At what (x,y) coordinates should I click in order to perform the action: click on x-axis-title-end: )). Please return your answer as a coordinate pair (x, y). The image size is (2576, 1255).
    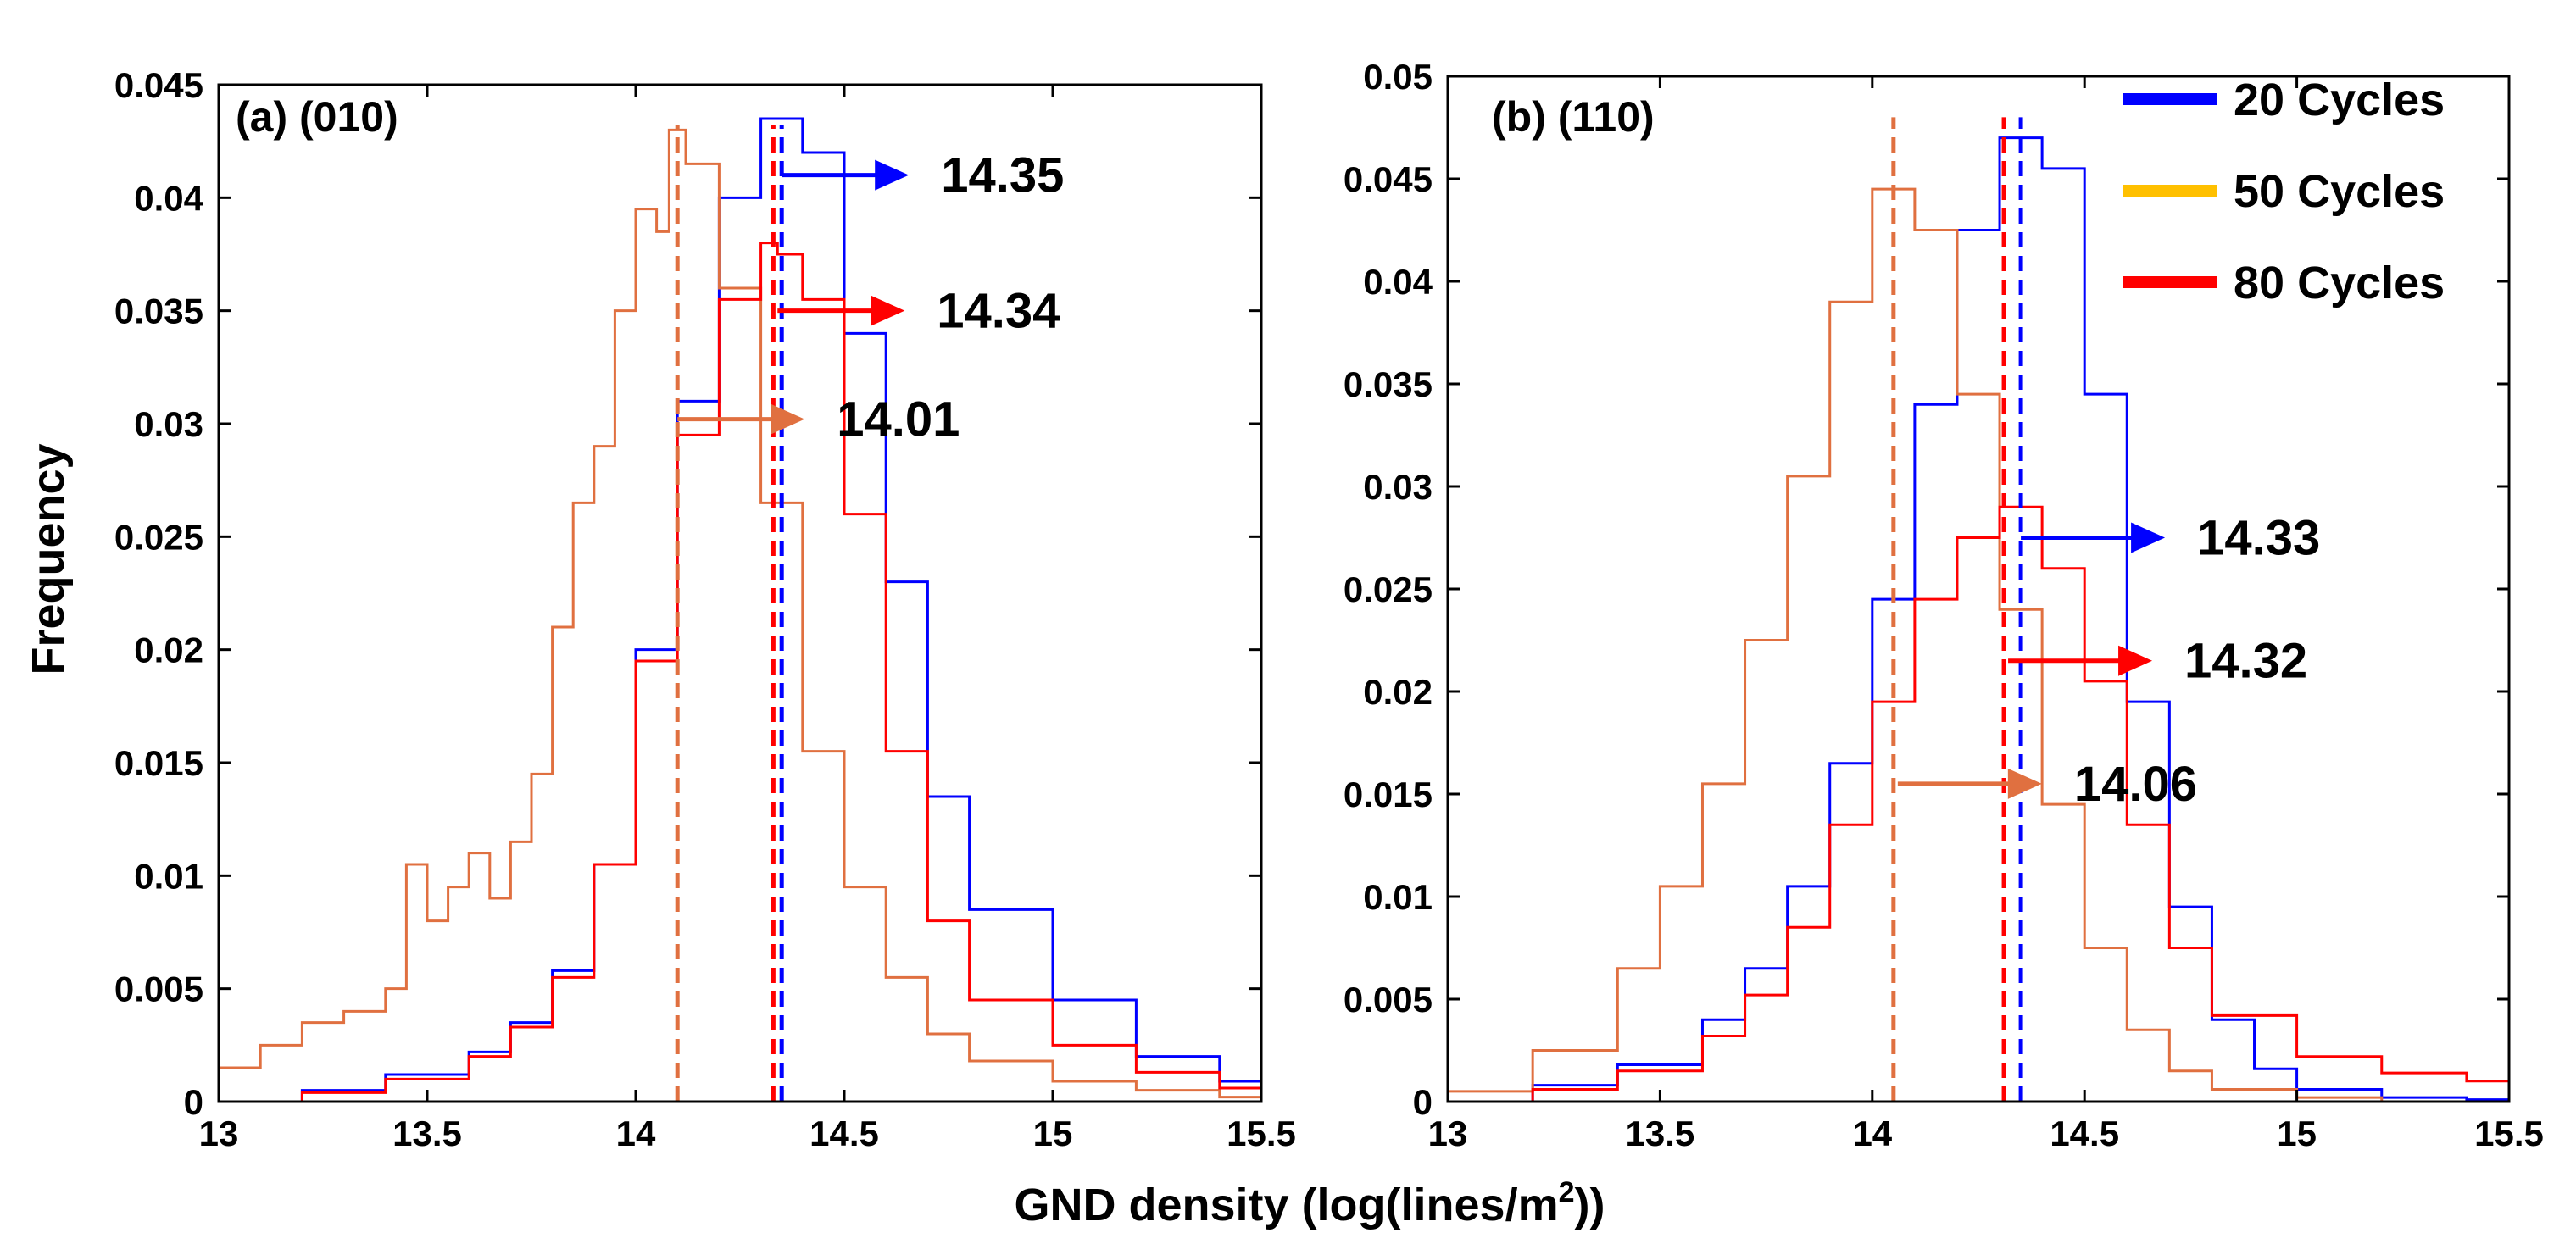
    Looking at the image, I should click on (1590, 1205).